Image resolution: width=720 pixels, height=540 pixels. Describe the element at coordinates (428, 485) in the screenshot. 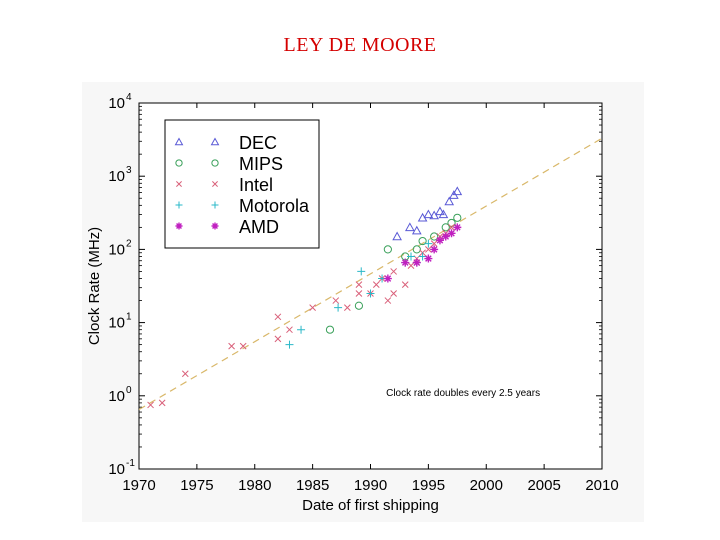

I see `x-tick-label: 1995` at that location.